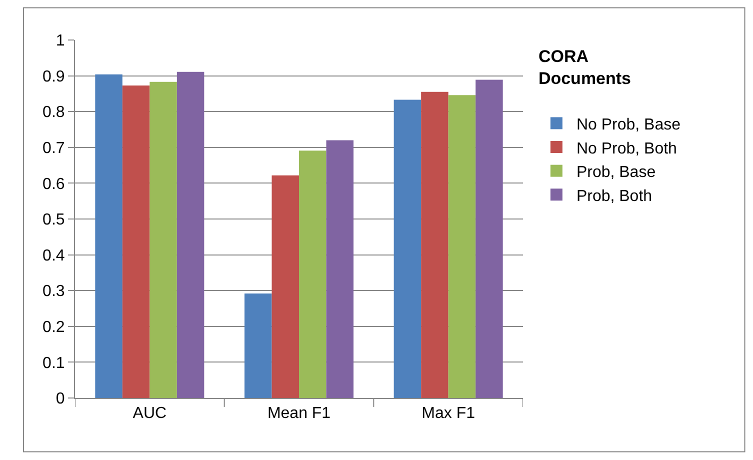 Image resolution: width=753 pixels, height=460 pixels. What do you see at coordinates (149, 413) in the screenshot?
I see `x-tick-label: AUC` at bounding box center [149, 413].